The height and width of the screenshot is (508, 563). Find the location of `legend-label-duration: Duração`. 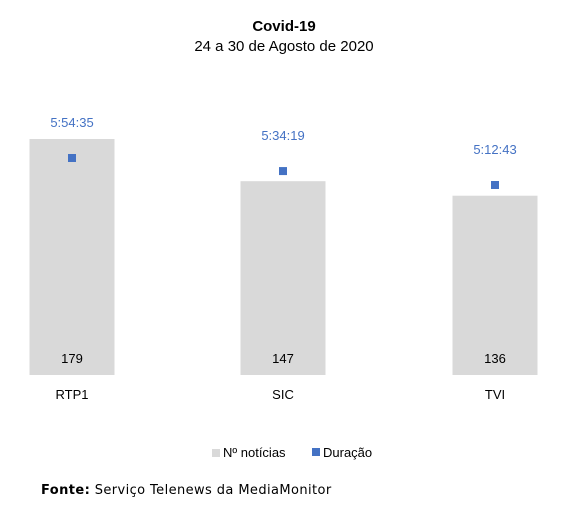

legend-label-duration: Duração is located at coordinates (347, 452).